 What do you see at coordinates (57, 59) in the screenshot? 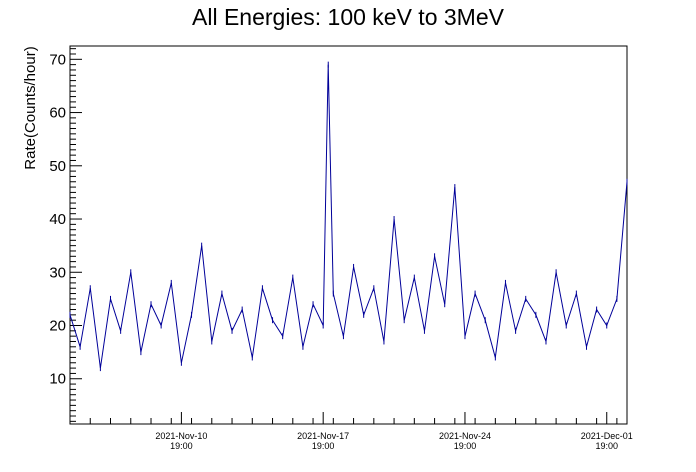
I see `y-tick-label: 70` at bounding box center [57, 59].